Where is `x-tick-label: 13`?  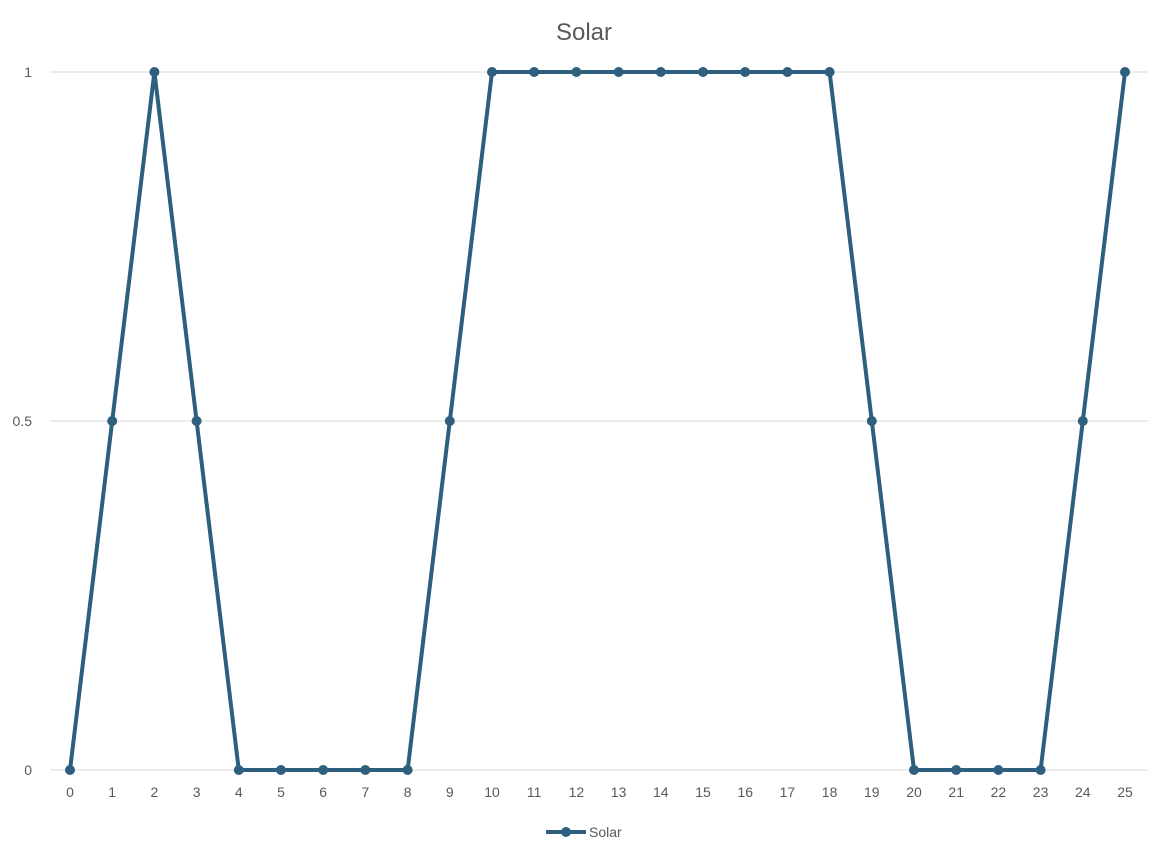
x-tick-label: 13 is located at coordinates (619, 792).